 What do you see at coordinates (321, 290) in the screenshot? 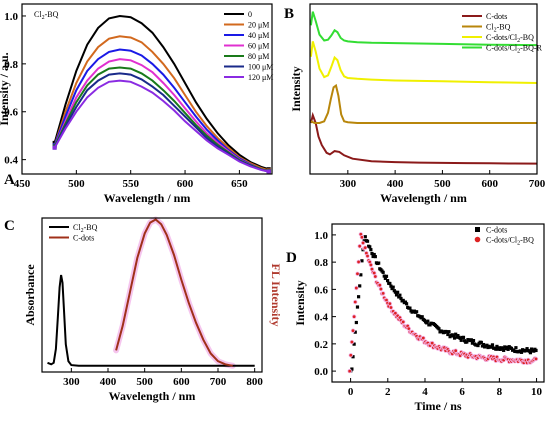
I see `y-tick-label: 0.6` at bounding box center [321, 290].